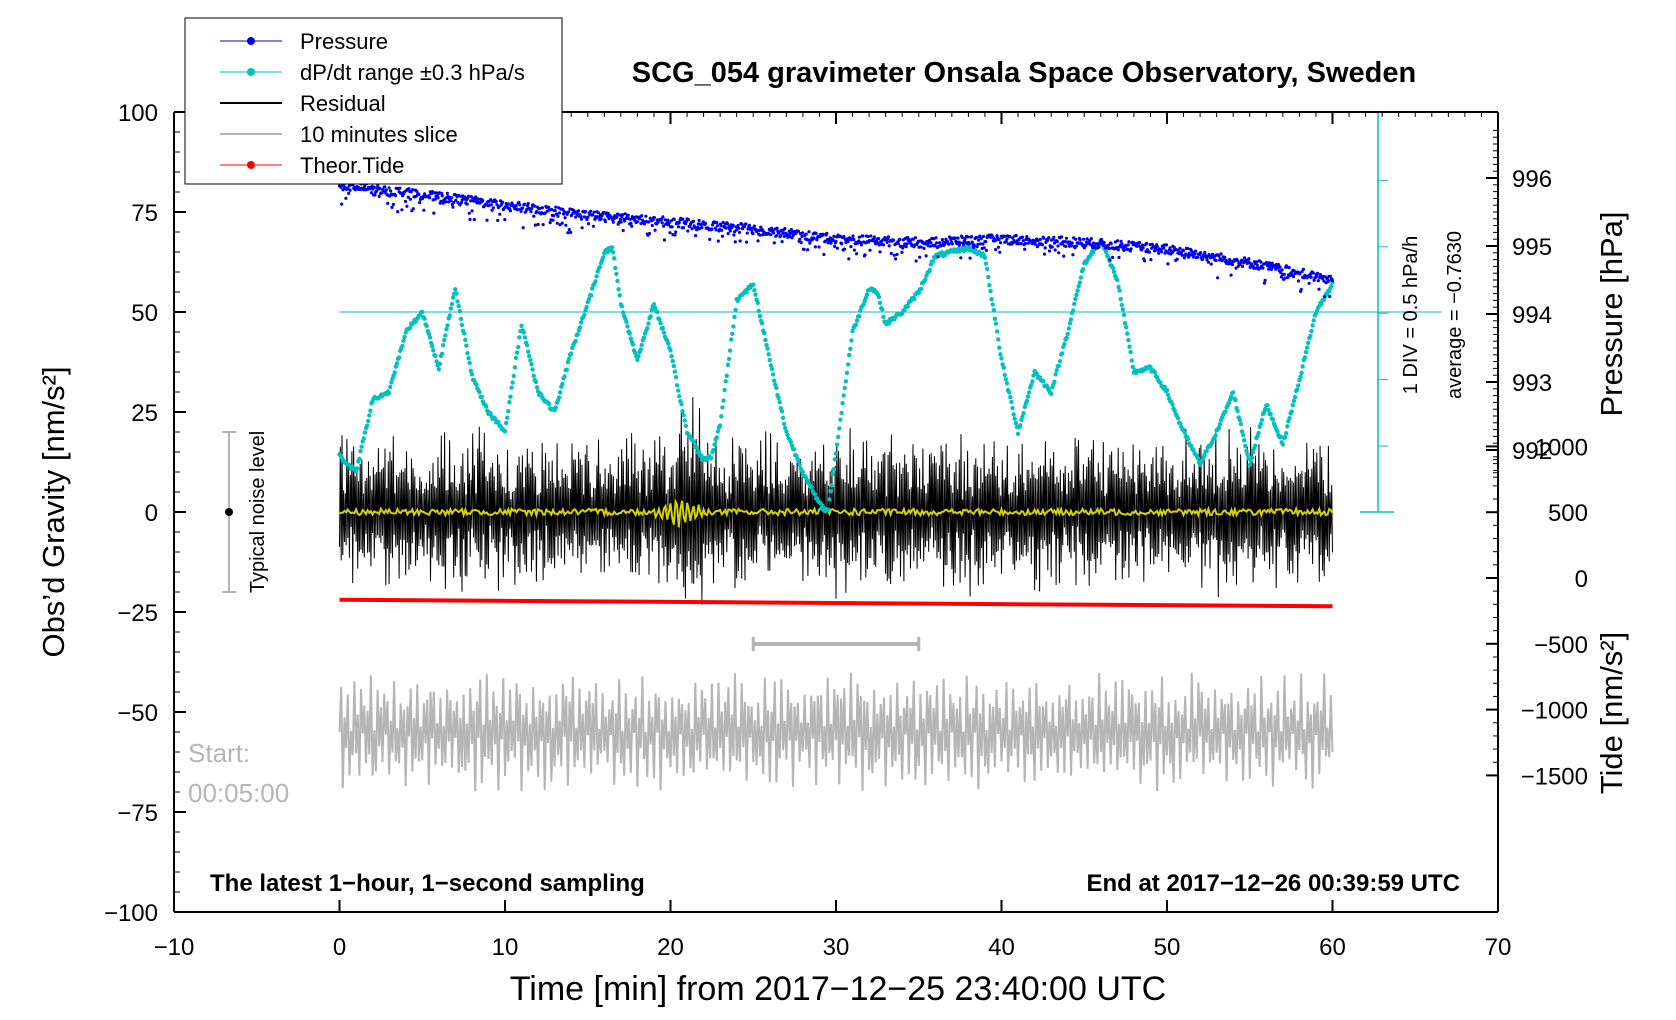 Image resolution: width=1676 pixels, height=1020 pixels. I want to click on residual-smooth-series, so click(836, 513).